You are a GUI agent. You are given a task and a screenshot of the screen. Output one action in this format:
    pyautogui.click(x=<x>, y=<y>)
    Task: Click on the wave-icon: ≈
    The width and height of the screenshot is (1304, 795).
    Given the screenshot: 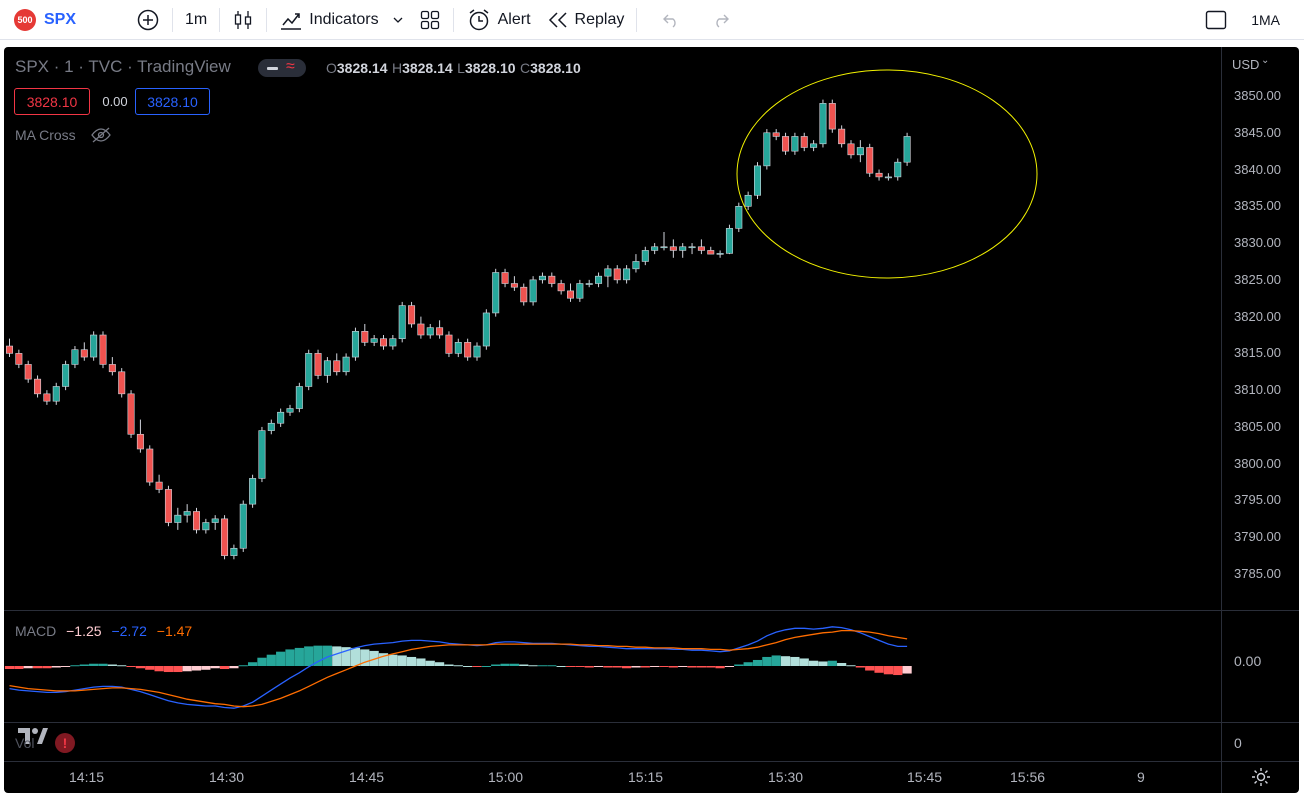 What is the action you would take?
    pyautogui.click(x=290, y=66)
    